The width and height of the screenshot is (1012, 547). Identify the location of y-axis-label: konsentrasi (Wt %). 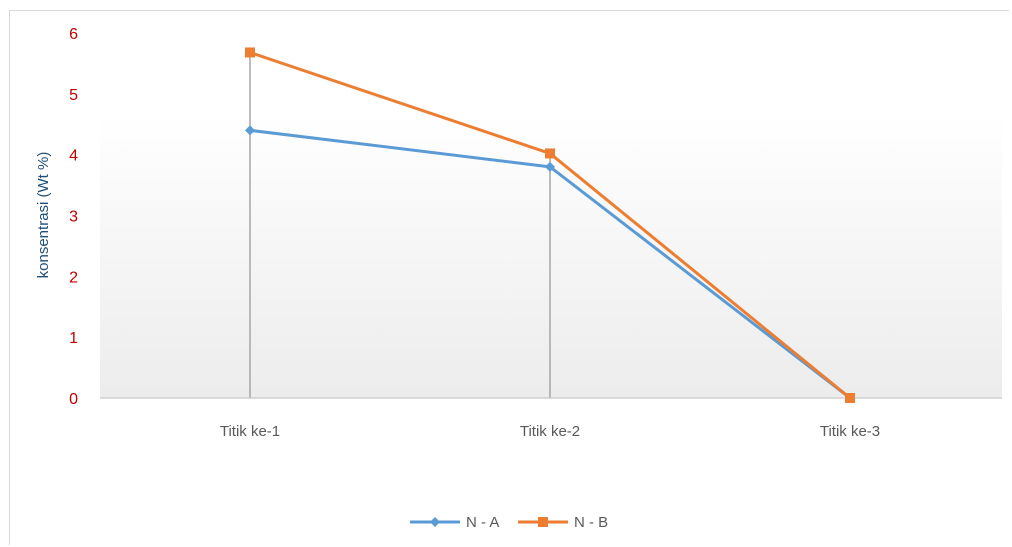
(43, 215).